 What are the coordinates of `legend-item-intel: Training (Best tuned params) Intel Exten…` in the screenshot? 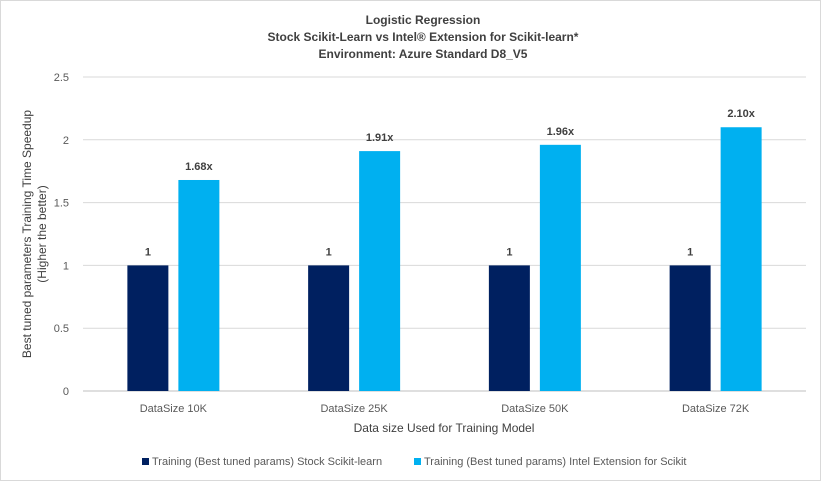 It's located at (550, 462).